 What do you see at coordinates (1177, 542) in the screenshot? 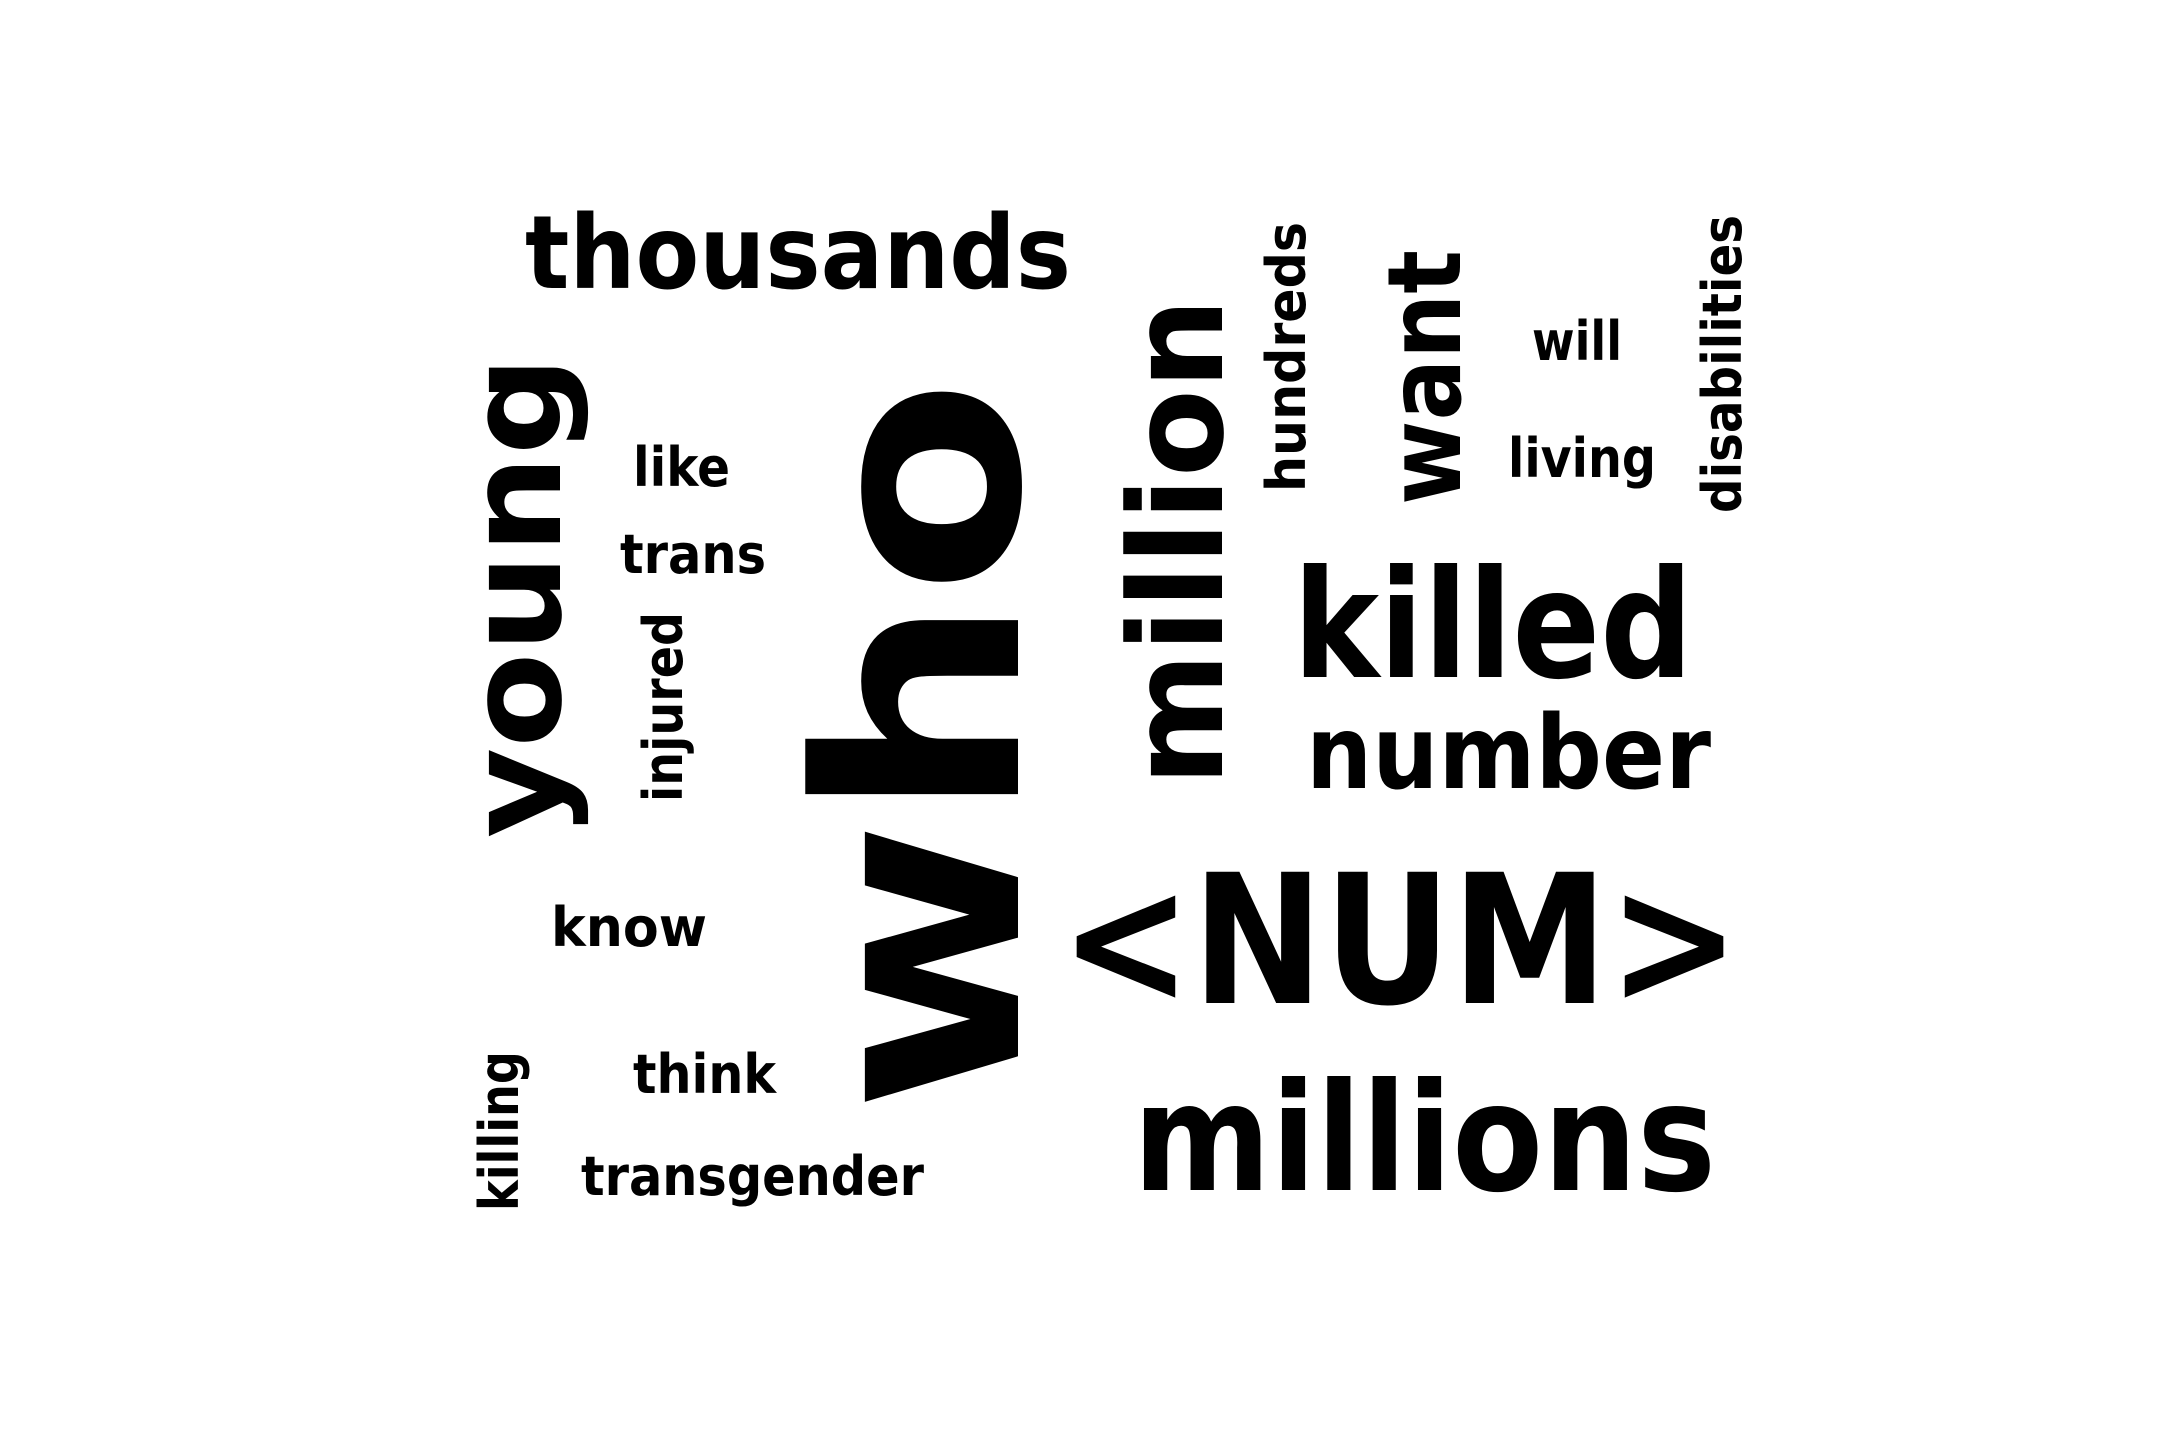
I see `word-million: million` at bounding box center [1177, 542].